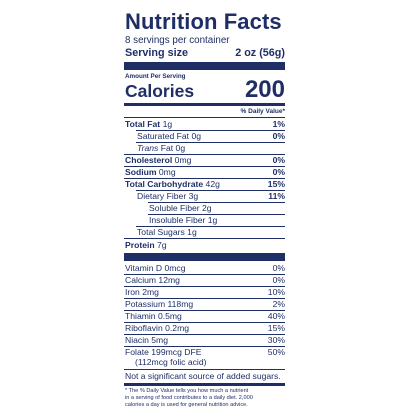 The height and width of the screenshot is (416, 416). What do you see at coordinates (276, 340) in the screenshot?
I see `niacin-dv: 30%` at bounding box center [276, 340].